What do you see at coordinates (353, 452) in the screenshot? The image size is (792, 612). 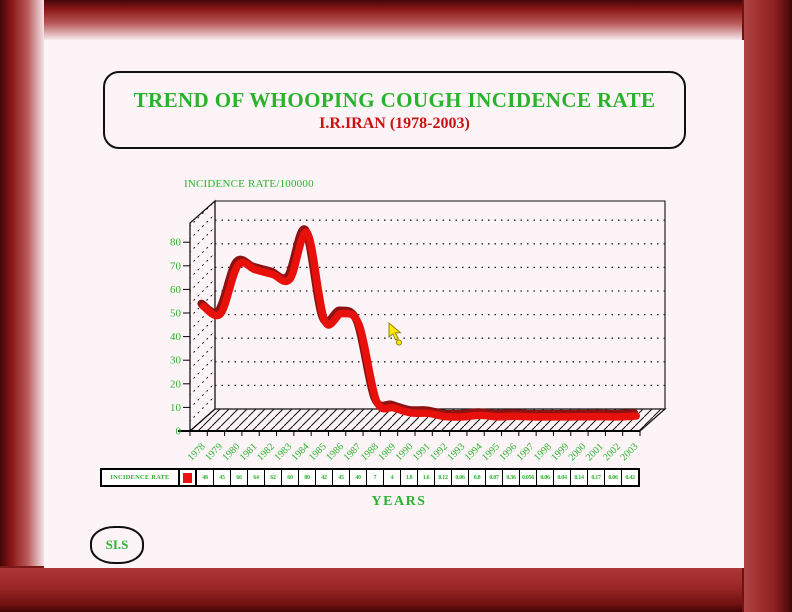 I see `x-axis-year-label: 1987` at bounding box center [353, 452].